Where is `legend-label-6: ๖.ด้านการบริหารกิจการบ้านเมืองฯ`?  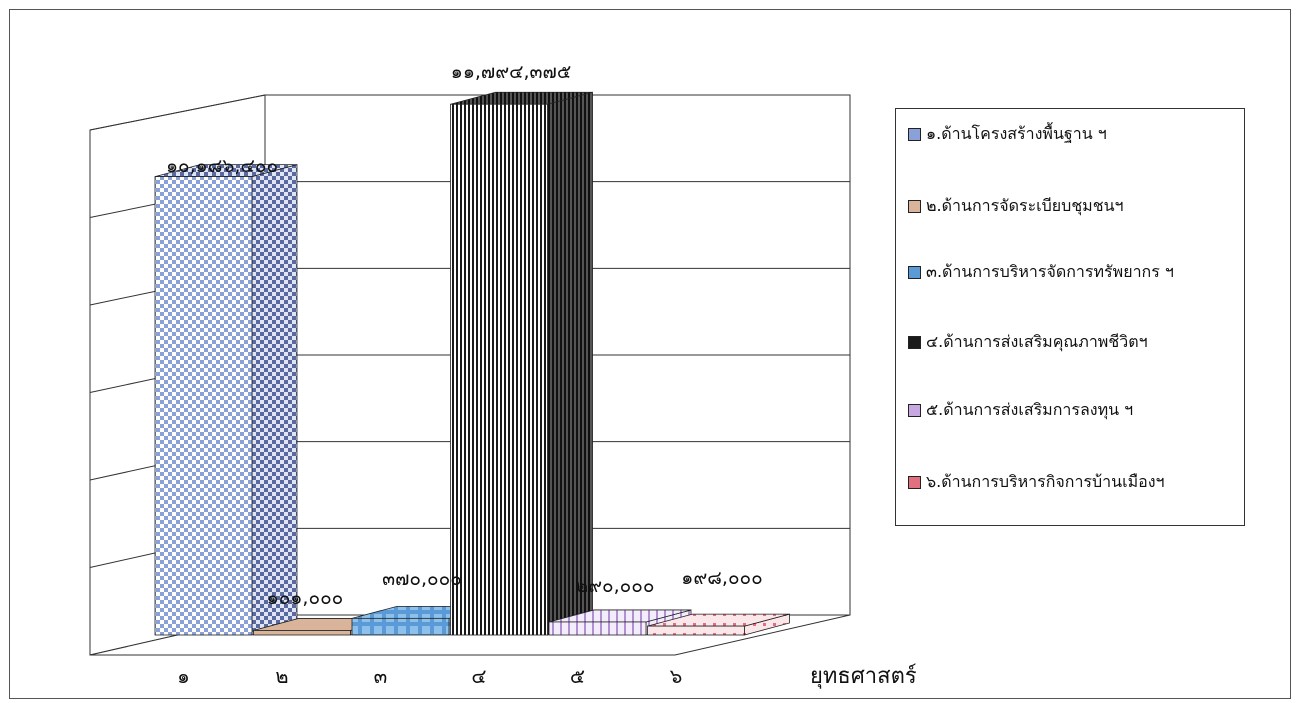 legend-label-6: ๖.ด้านการบริหารกิจการบ้านเมืองฯ is located at coordinates (1045, 481).